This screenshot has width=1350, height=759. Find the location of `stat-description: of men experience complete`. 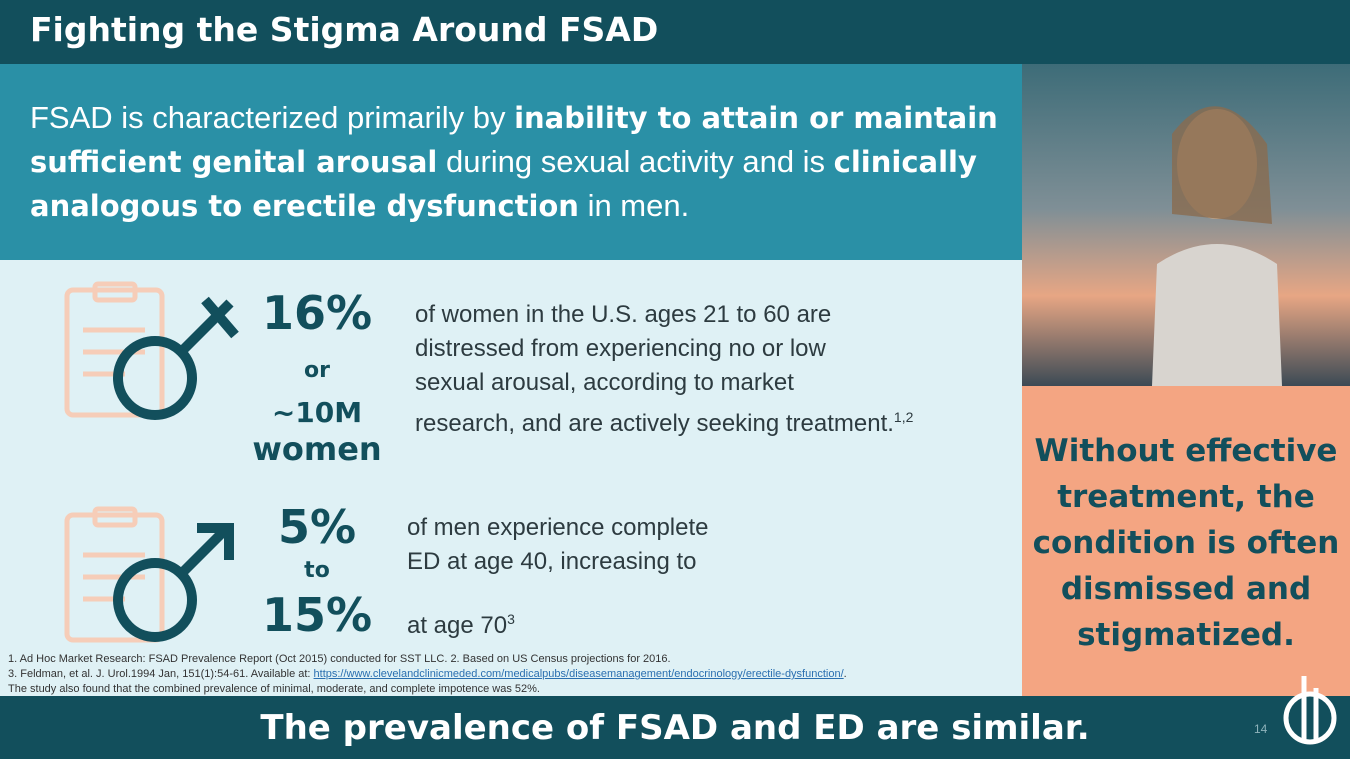

stat-description: of men experience complete is located at coordinates (558, 527).